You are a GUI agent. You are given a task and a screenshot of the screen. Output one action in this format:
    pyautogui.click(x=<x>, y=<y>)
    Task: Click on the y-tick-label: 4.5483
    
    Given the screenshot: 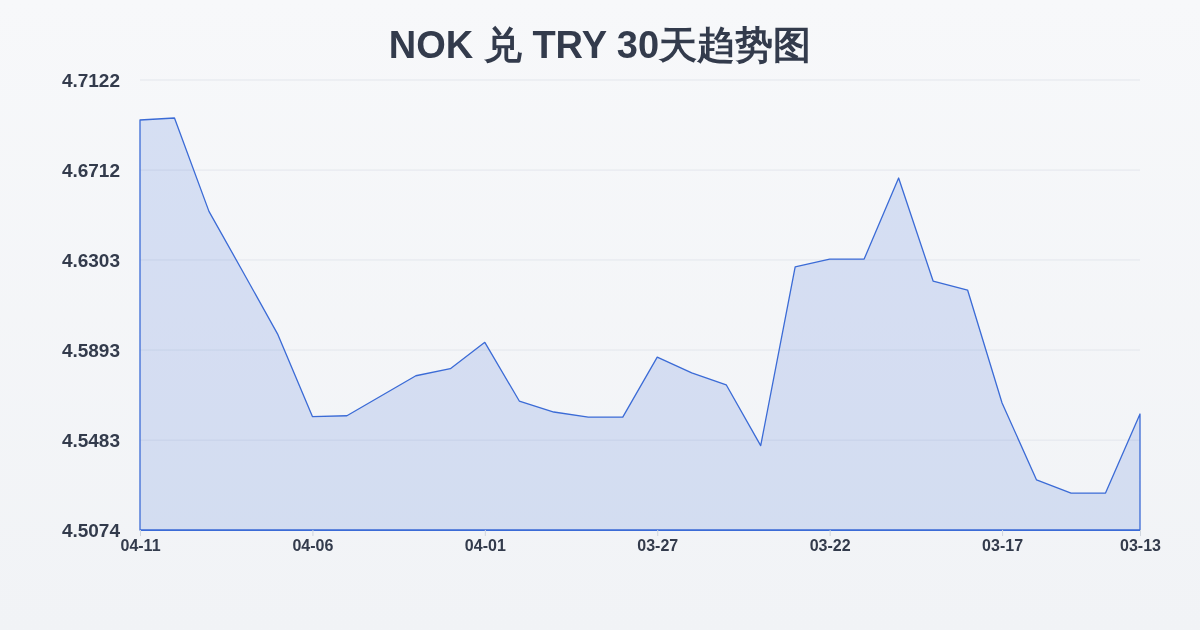 What is the action you would take?
    pyautogui.click(x=90, y=440)
    